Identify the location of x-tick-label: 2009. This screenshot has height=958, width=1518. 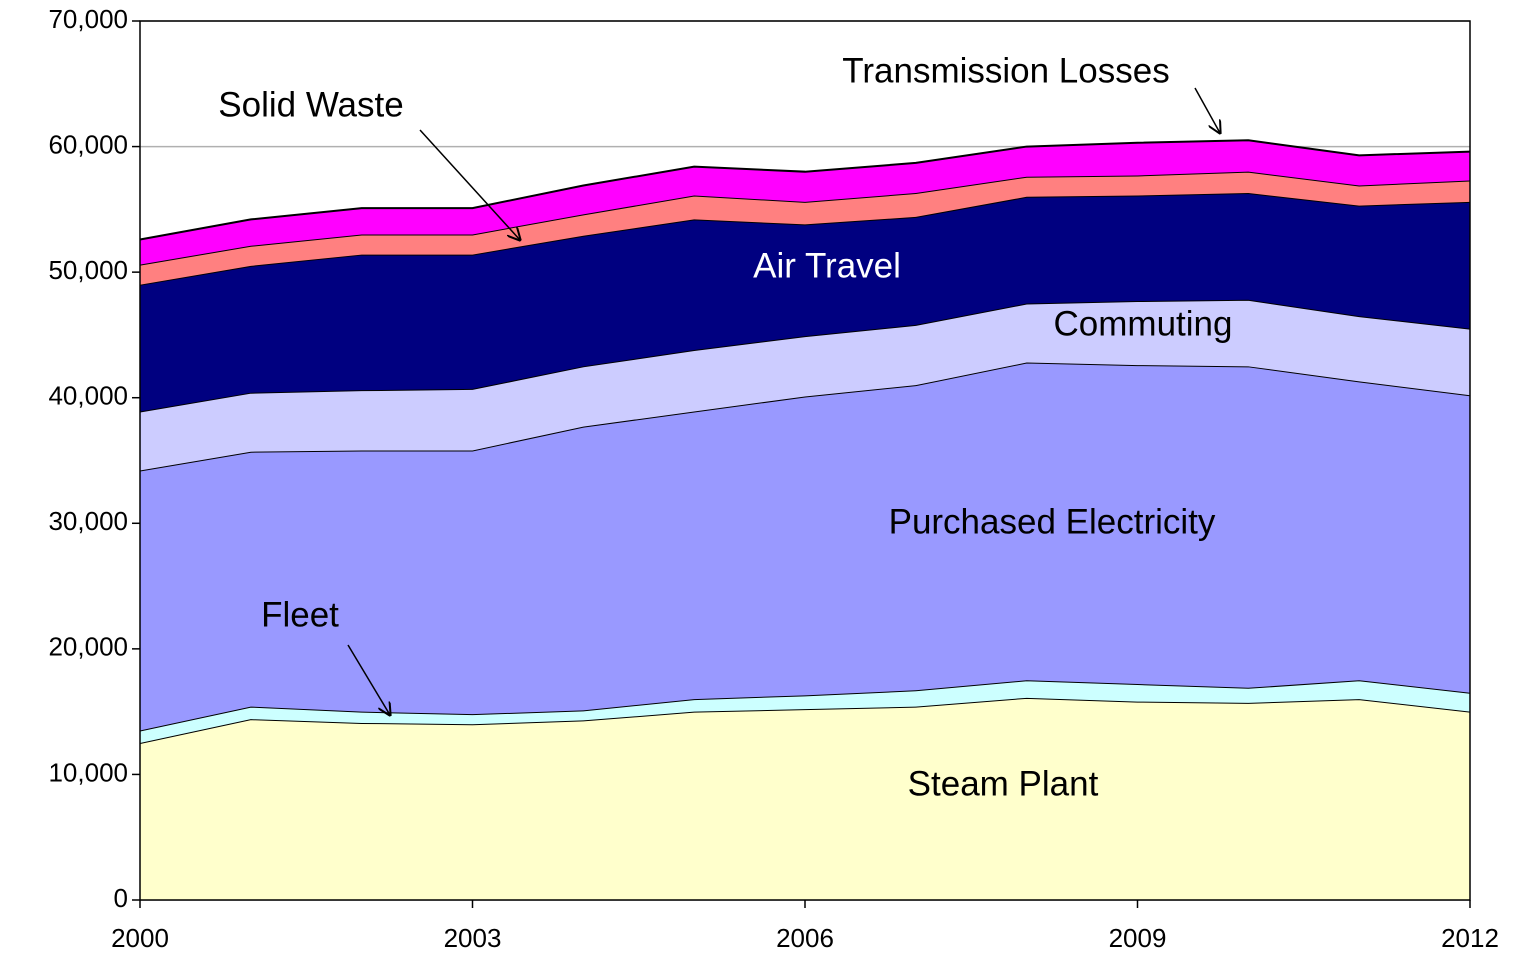
(1138, 938).